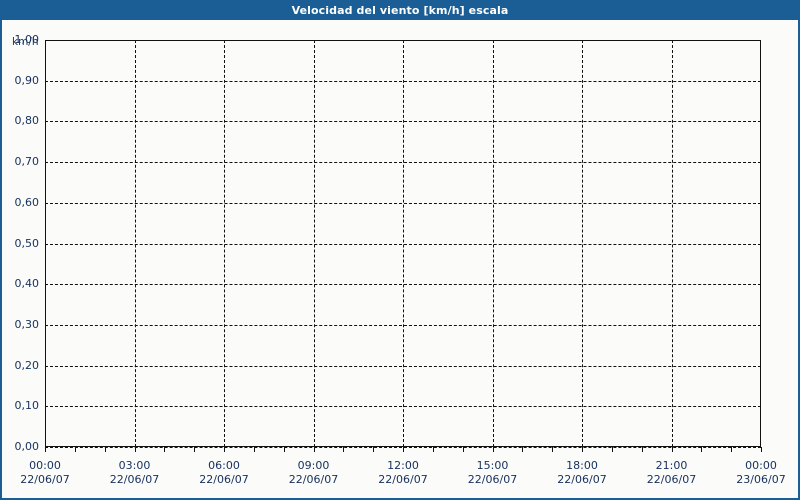  Describe the element at coordinates (134, 465) in the screenshot. I see `x-axis-tick-time: 03:00` at that location.